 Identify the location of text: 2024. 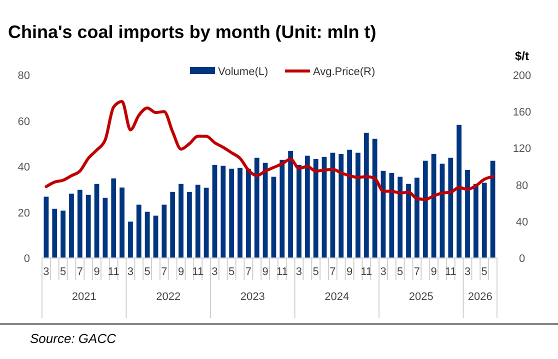
(337, 297).